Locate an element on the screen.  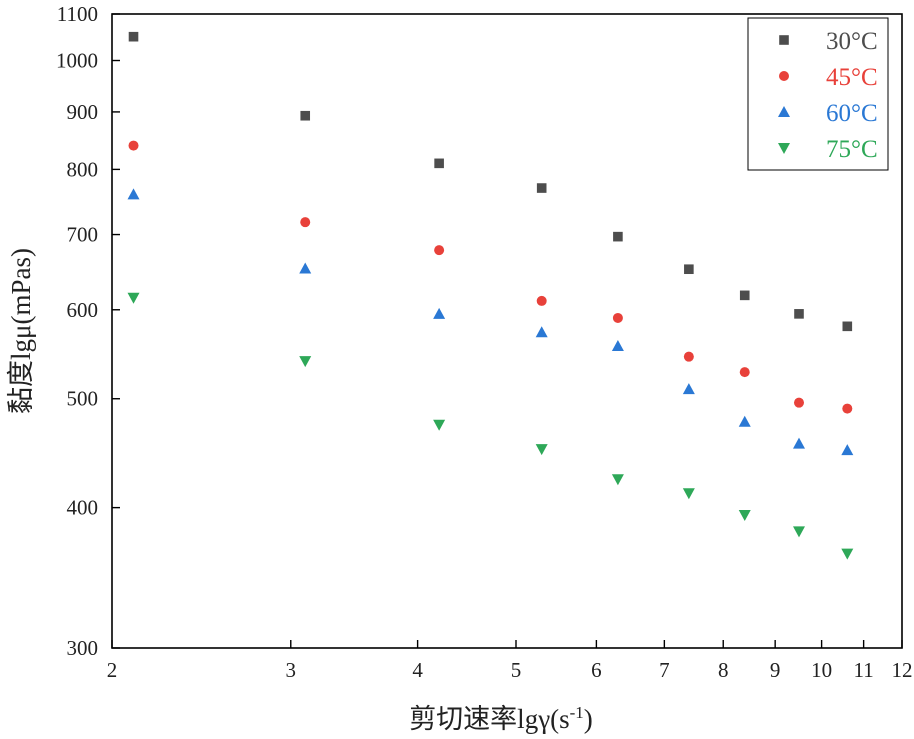
x-tick-label: 6 is located at coordinates (596, 670).